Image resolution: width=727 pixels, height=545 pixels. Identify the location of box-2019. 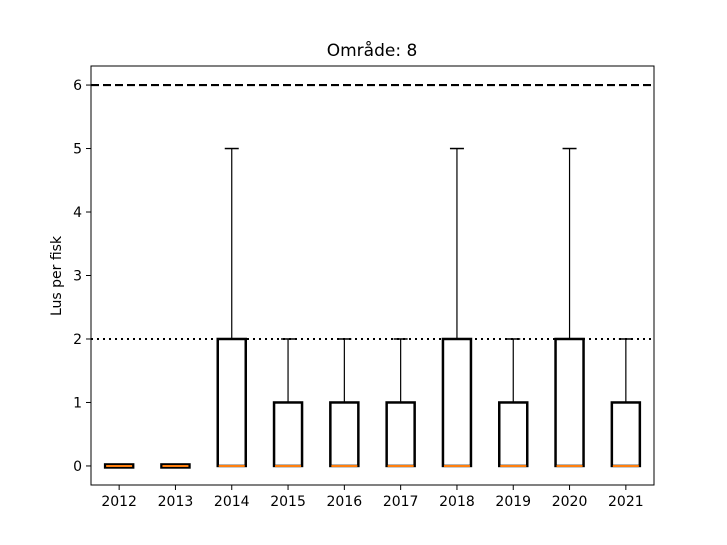
(513, 403).